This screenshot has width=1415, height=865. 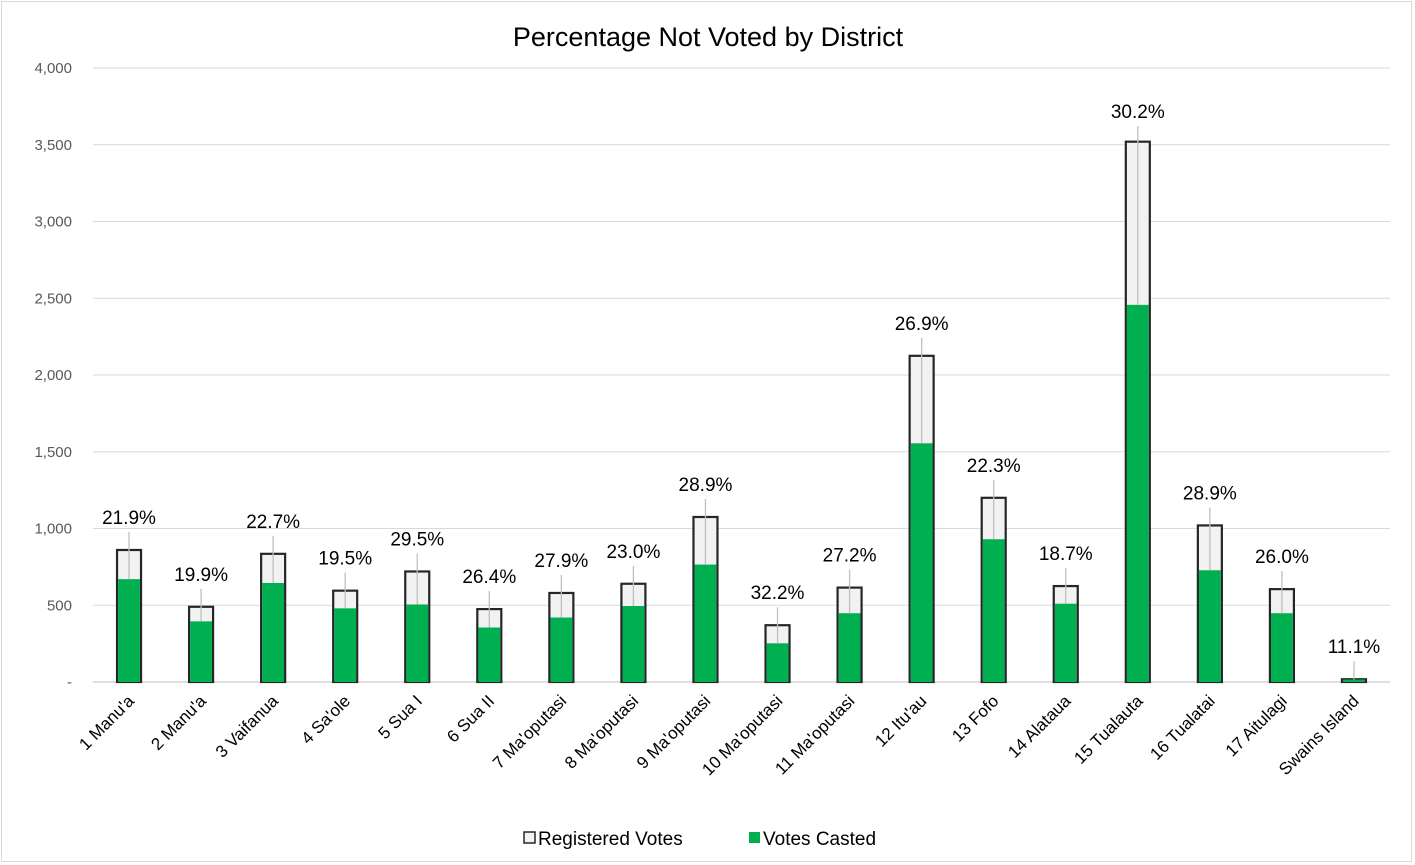 What do you see at coordinates (53, 452) in the screenshot?
I see `y-tick-label: 1,500` at bounding box center [53, 452].